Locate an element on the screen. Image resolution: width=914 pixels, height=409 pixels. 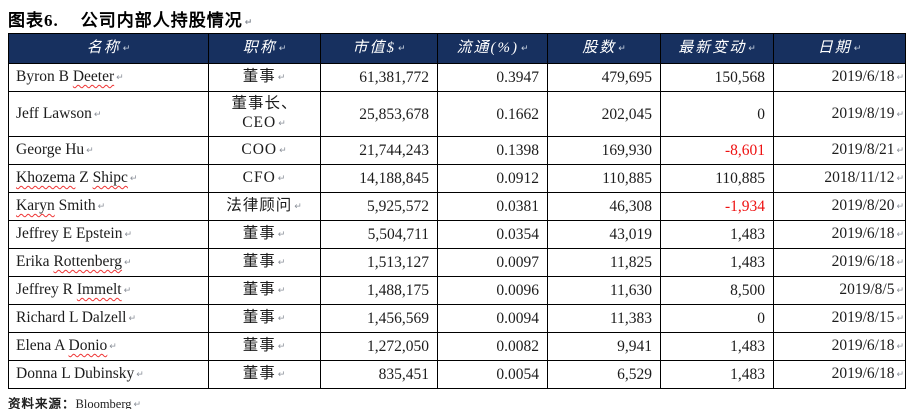
cell-title: 法律顾问 ↵ is located at coordinates (264, 206).